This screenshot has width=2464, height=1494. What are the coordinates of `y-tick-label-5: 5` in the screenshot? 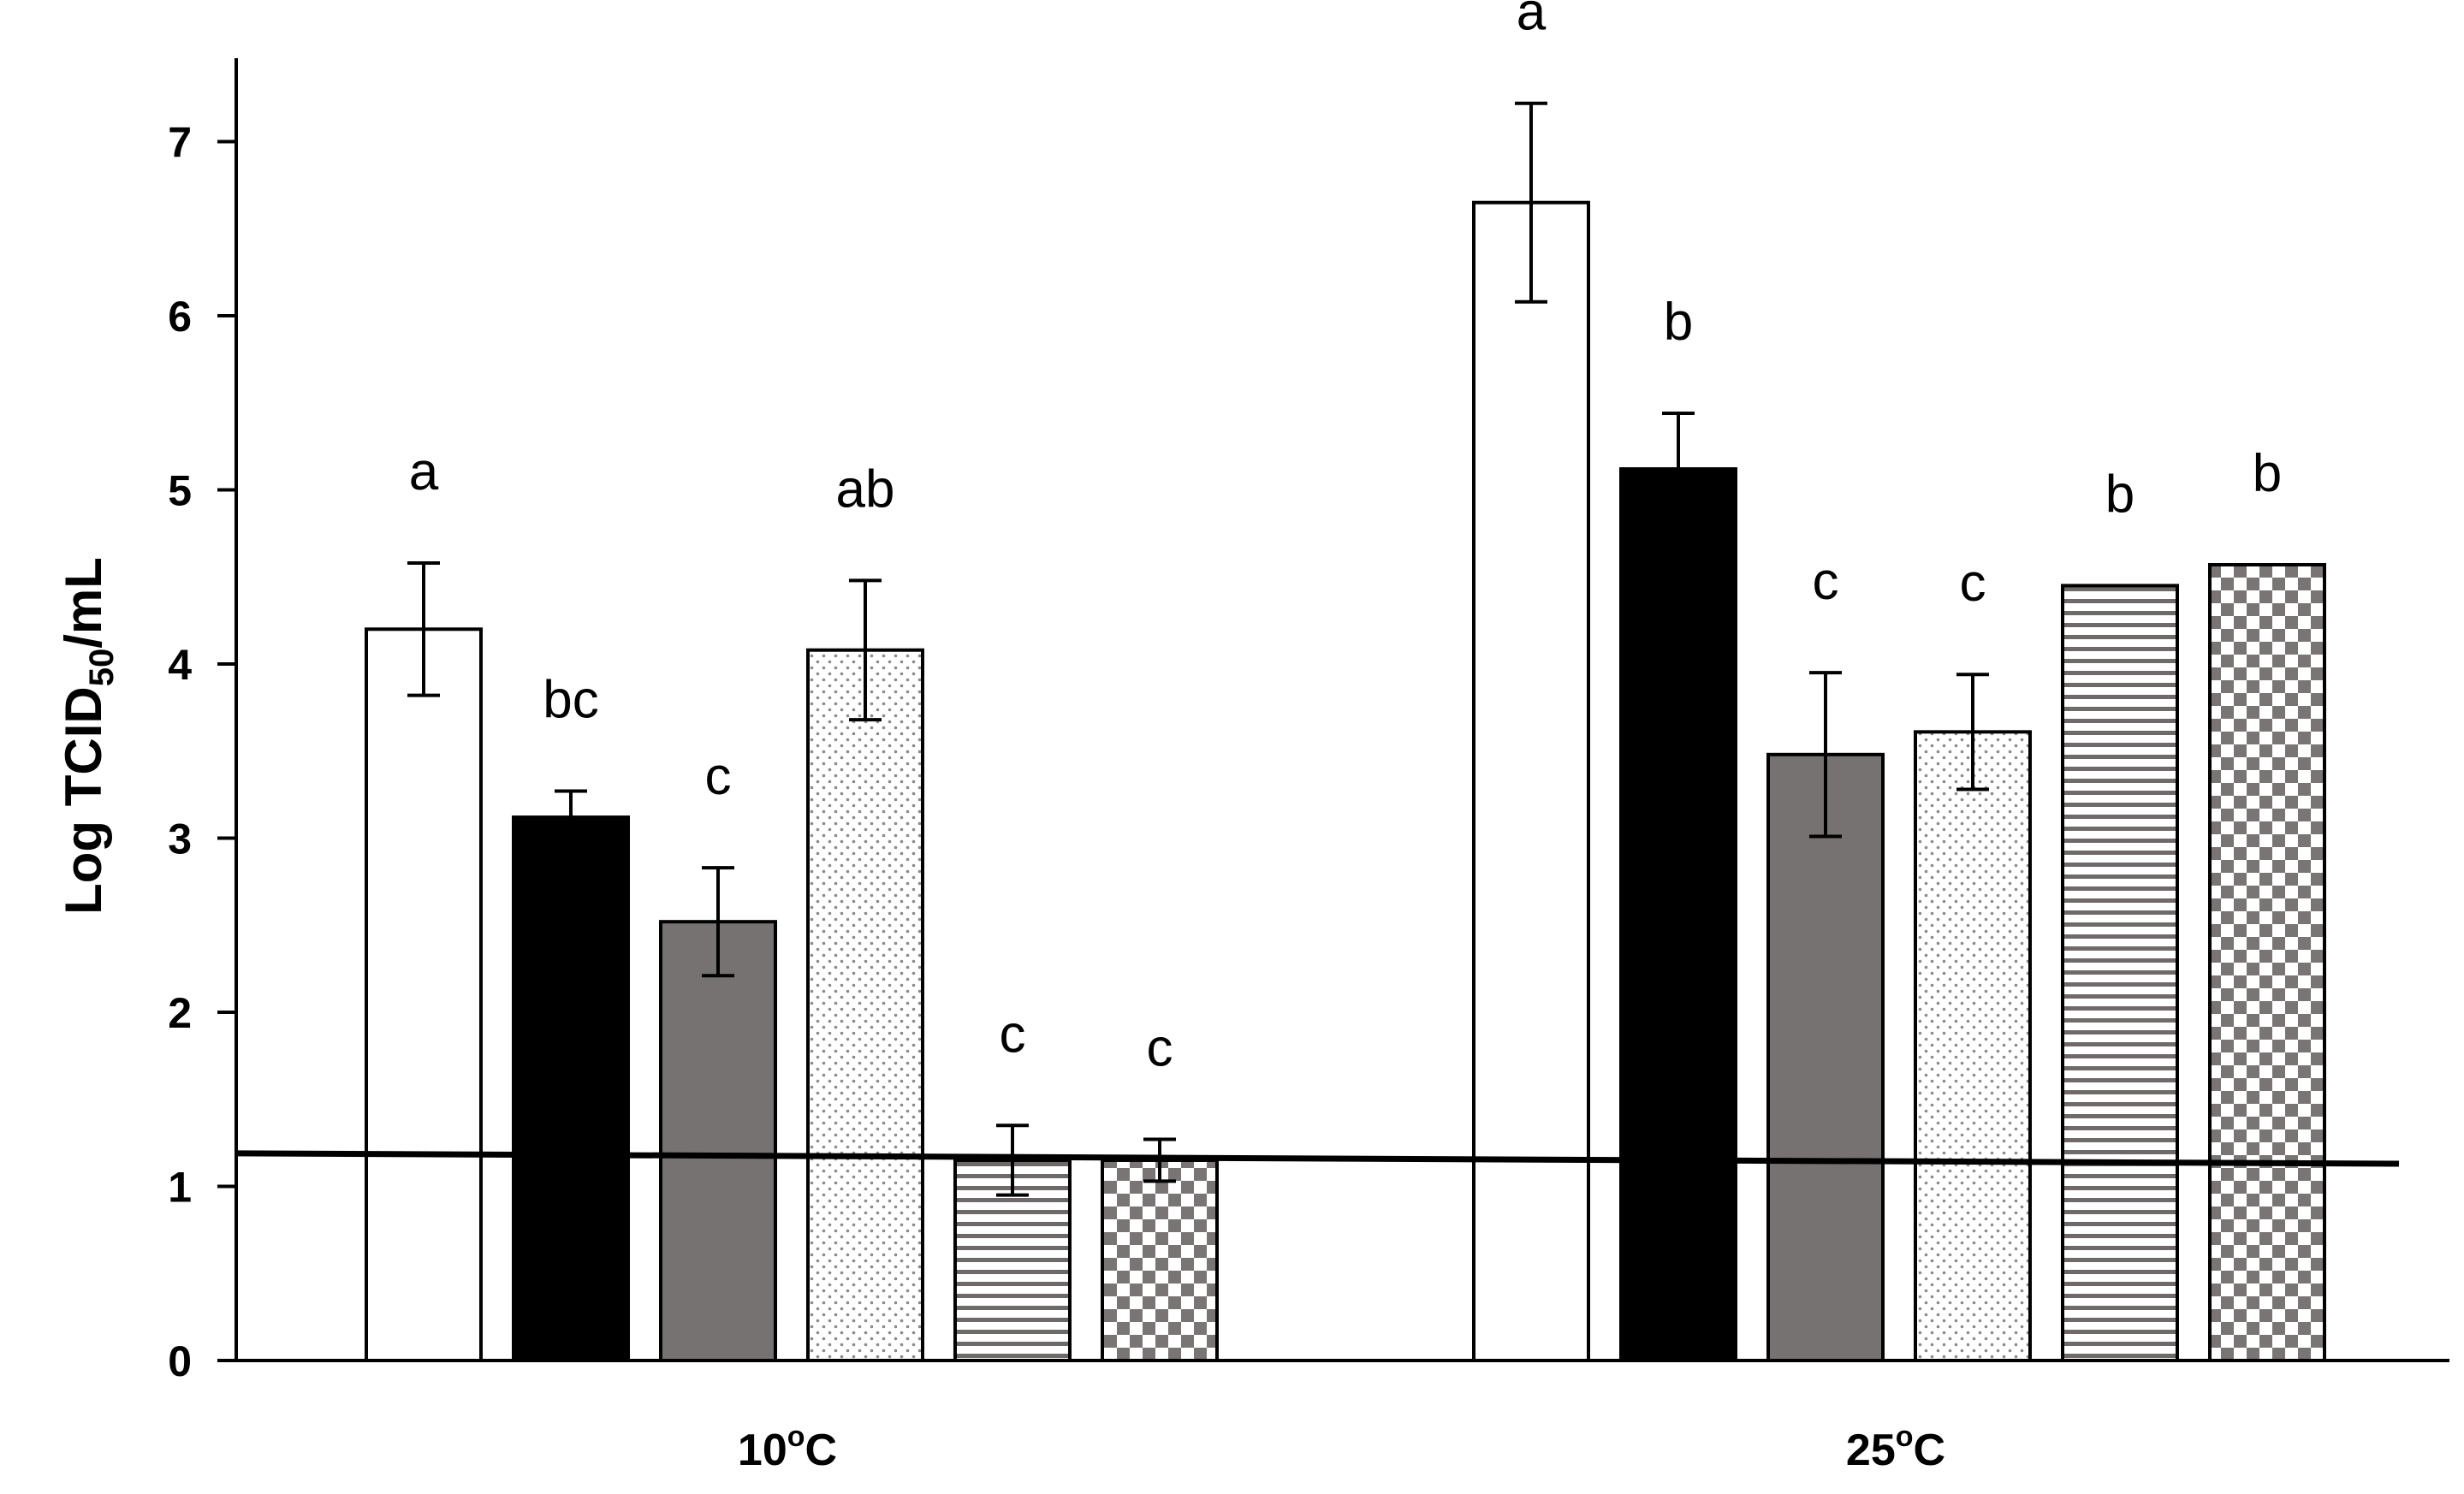 It's located at (180, 491).